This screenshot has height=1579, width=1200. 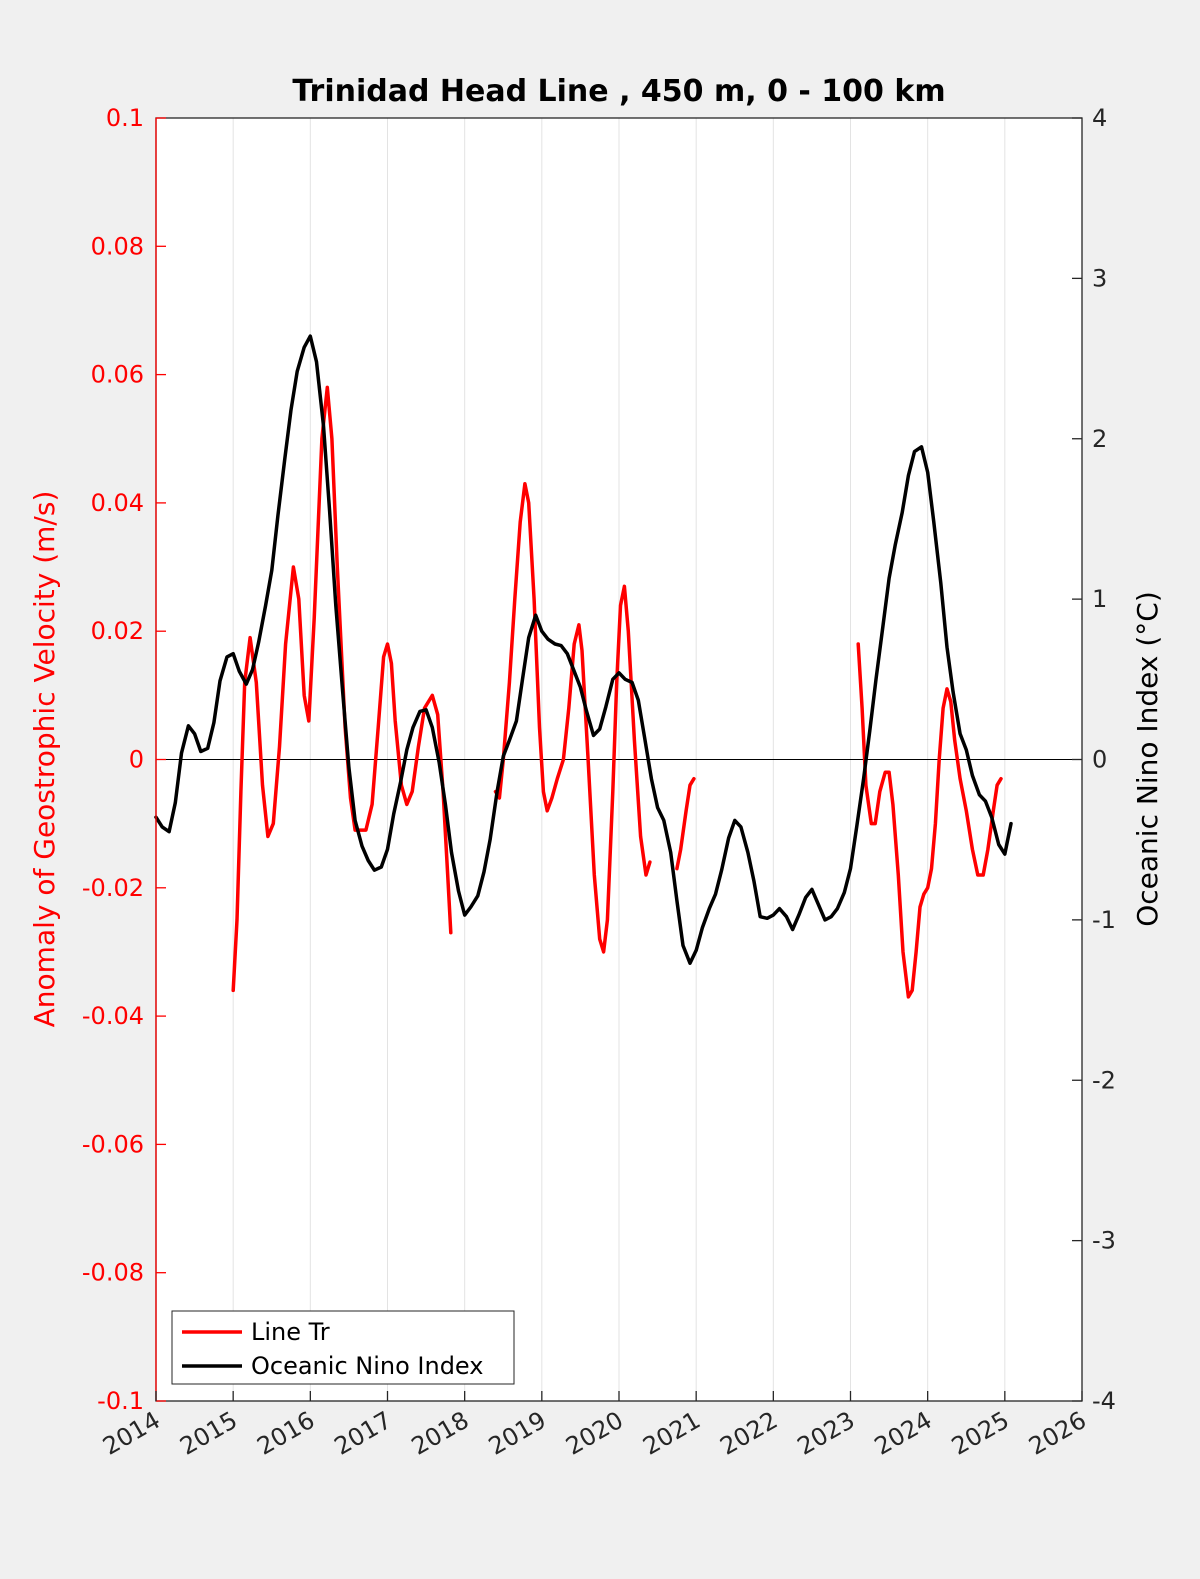 What do you see at coordinates (363, 1433) in the screenshot?
I see `x-tick-label: 2017` at bounding box center [363, 1433].